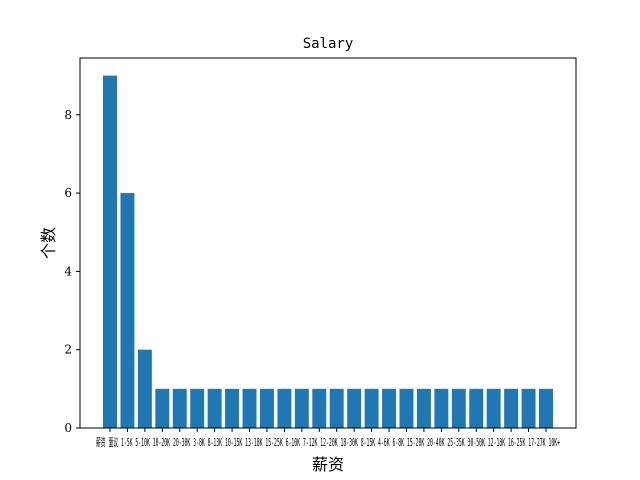 Image resolution: width=640 pixels, height=480 pixels. I want to click on y-tick-label-6: 6, so click(68, 193).